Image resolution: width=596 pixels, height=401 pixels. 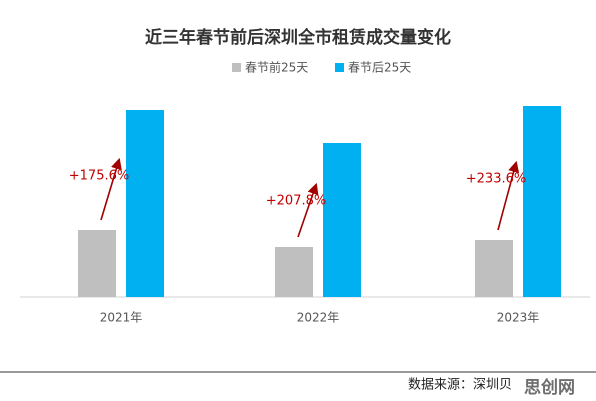 I want to click on x-tick-label: 2022年, so click(x=318, y=318).